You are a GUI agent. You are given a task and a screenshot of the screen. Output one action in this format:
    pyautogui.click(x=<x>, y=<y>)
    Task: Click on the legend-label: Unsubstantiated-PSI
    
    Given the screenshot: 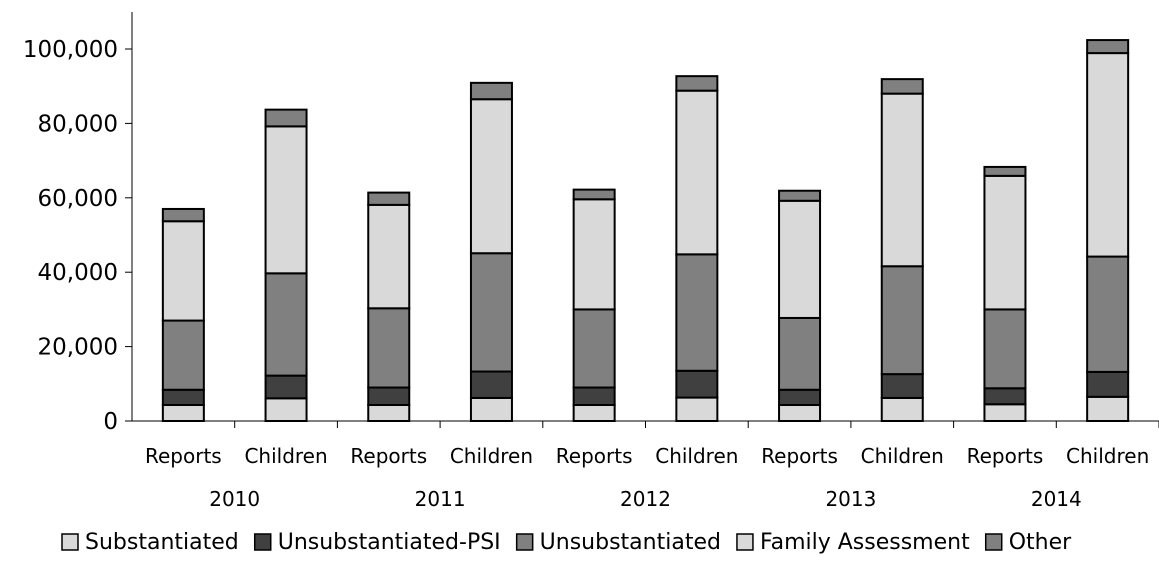 What is the action you would take?
    pyautogui.click(x=389, y=542)
    